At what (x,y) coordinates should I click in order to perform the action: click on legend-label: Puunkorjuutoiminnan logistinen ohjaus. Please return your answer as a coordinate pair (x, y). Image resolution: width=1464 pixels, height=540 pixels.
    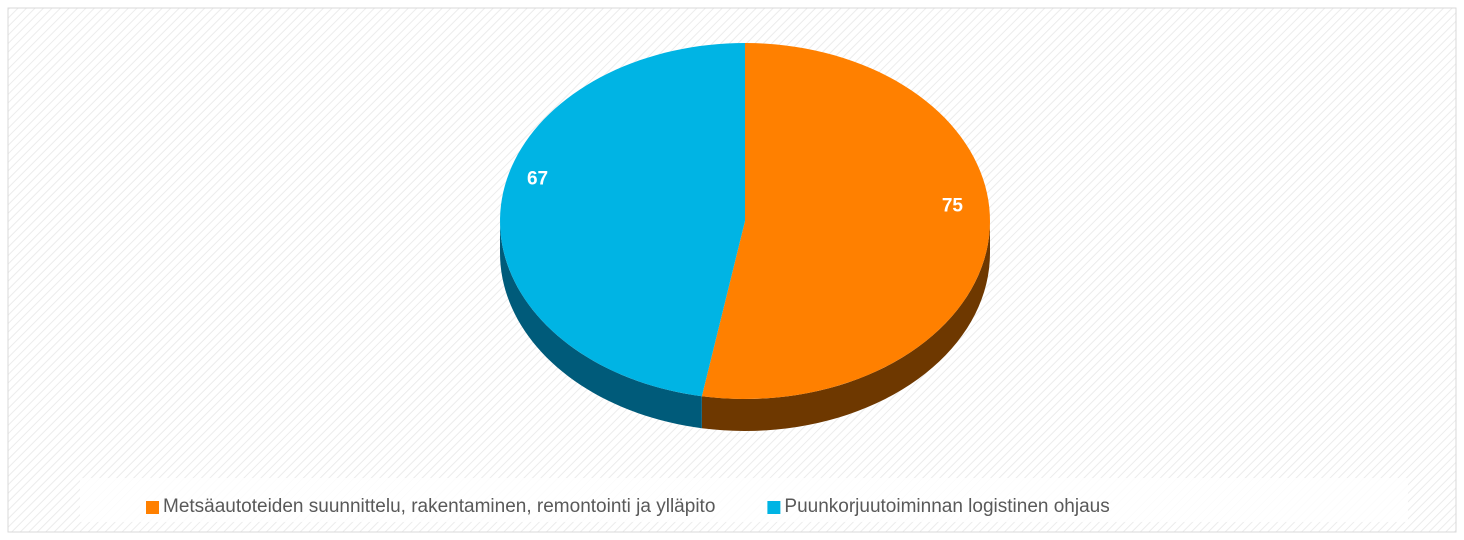
    Looking at the image, I should click on (946, 506).